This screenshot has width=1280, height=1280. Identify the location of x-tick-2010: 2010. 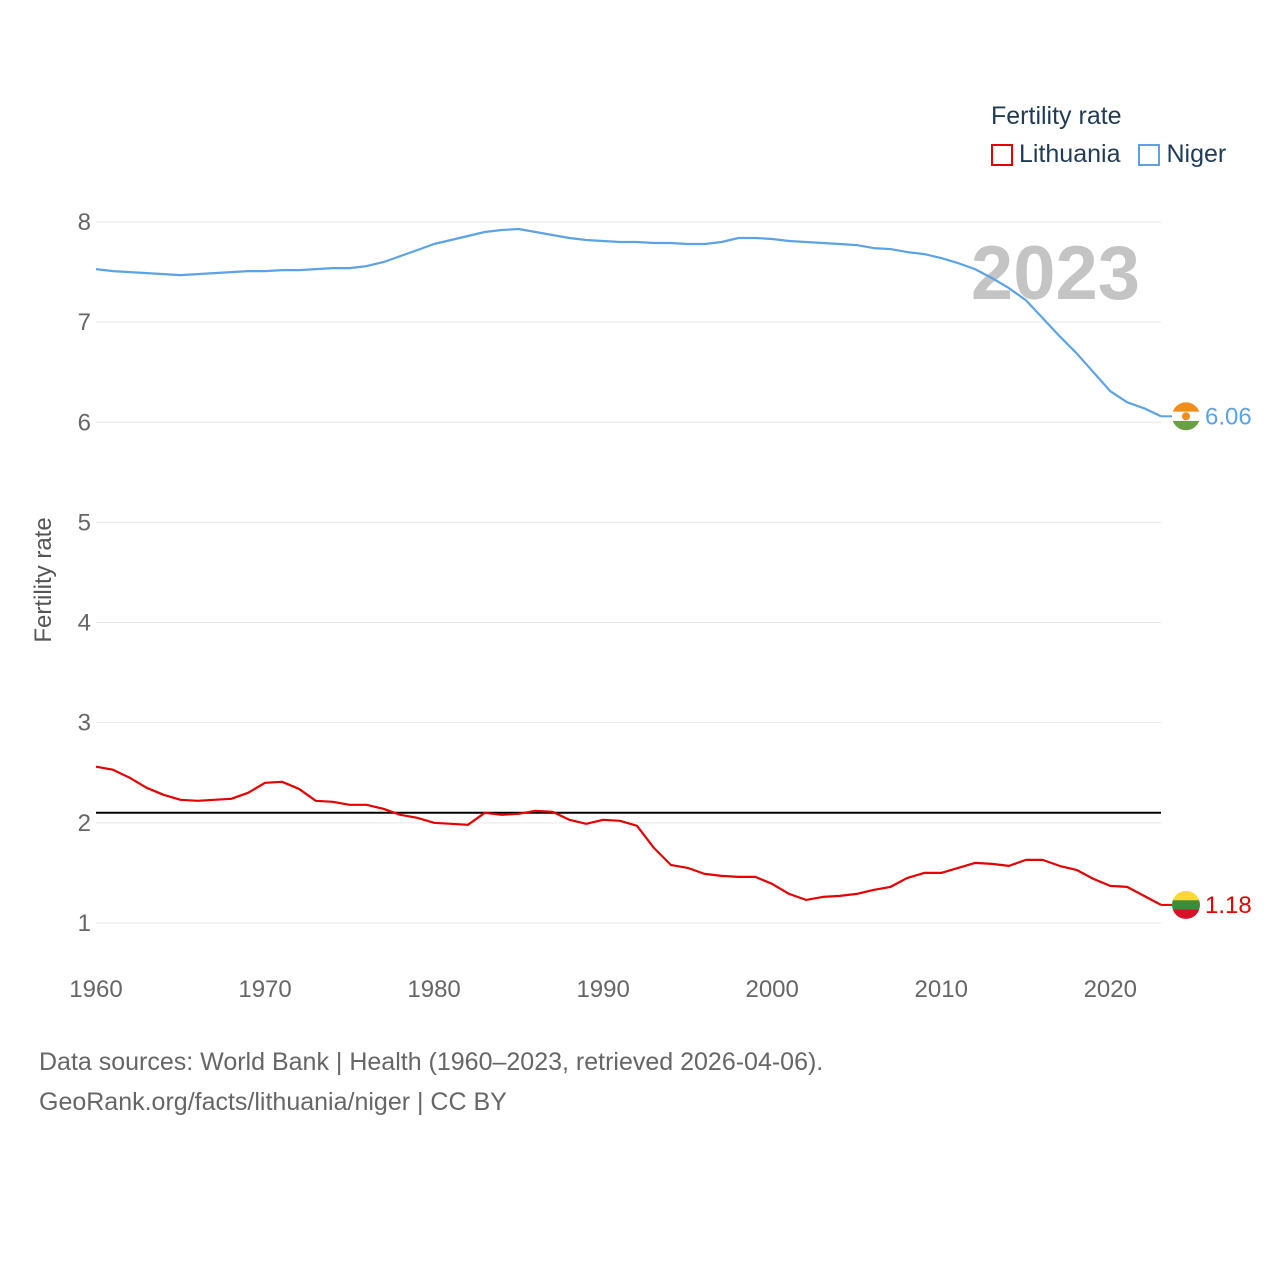
(941, 989).